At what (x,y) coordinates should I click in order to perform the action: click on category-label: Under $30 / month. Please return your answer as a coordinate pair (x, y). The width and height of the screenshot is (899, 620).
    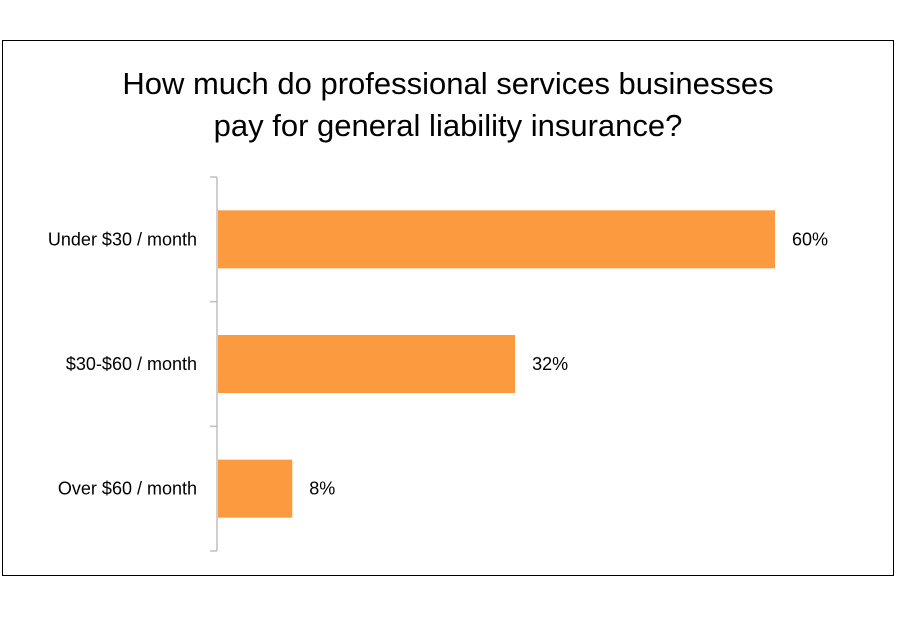
    Looking at the image, I should click on (122, 239).